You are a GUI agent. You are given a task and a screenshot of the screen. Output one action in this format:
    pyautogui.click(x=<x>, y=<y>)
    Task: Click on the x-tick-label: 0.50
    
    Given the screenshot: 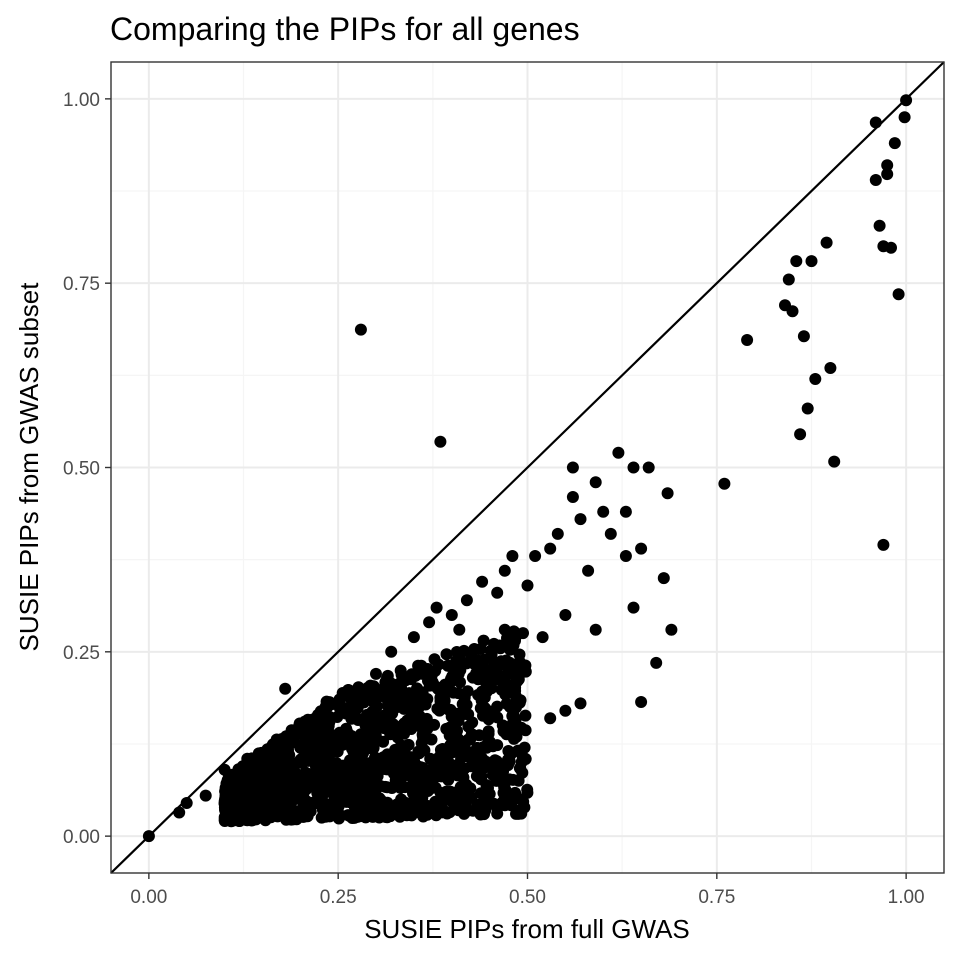 What is the action you would take?
    pyautogui.click(x=527, y=897)
    